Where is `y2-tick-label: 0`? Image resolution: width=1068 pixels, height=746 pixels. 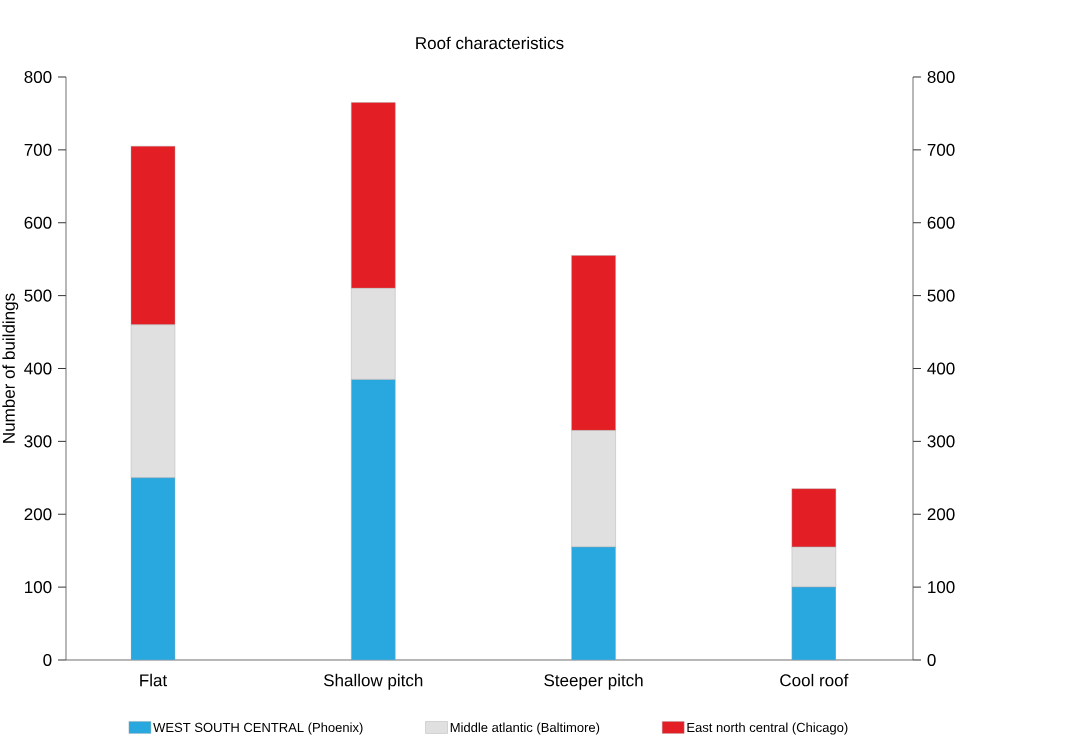
y2-tick-label: 0 is located at coordinates (931, 660).